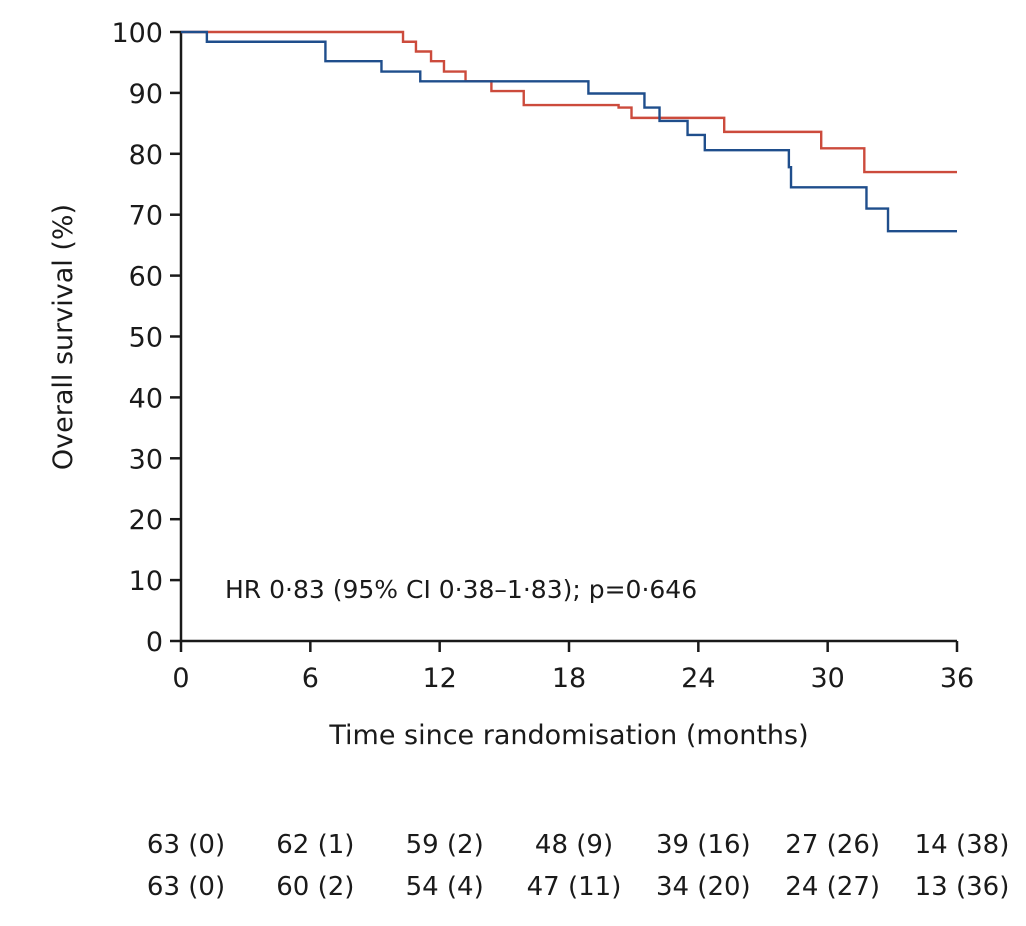 This screenshot has width=1026, height=926. I want to click on risk-cell: 47 (11), so click(574, 887).